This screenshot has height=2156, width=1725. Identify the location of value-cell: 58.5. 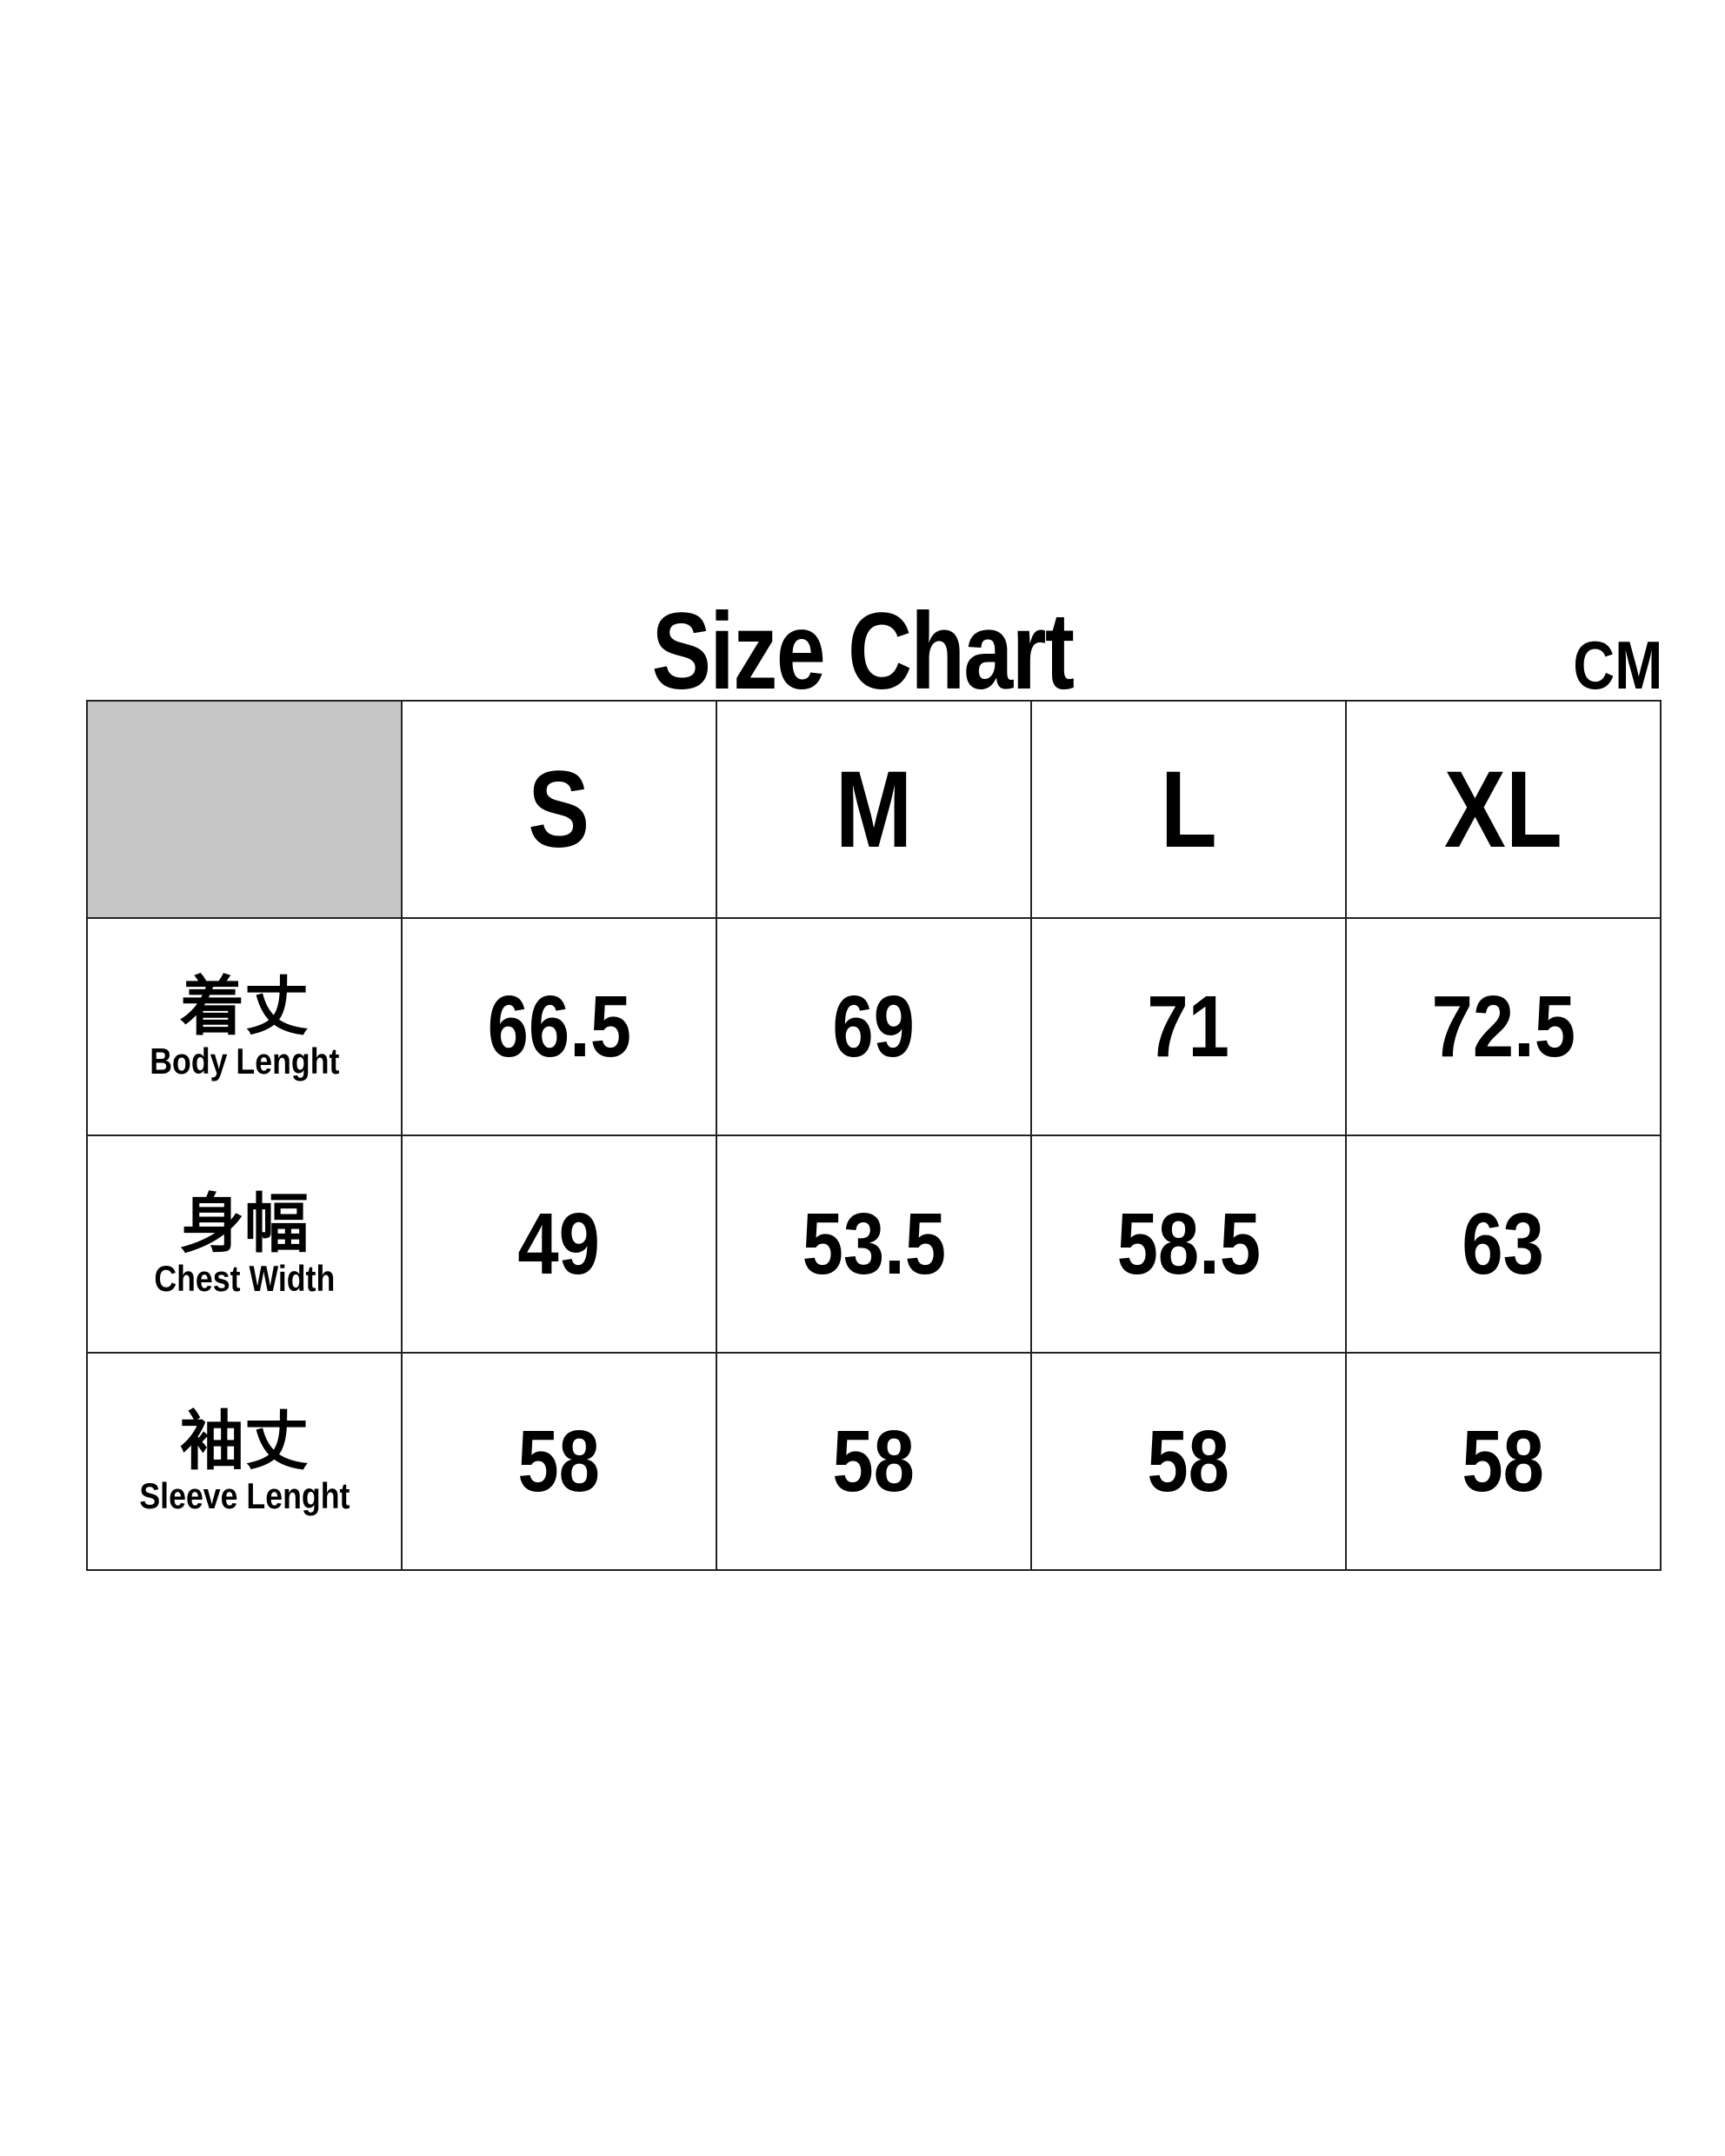
(1188, 1245).